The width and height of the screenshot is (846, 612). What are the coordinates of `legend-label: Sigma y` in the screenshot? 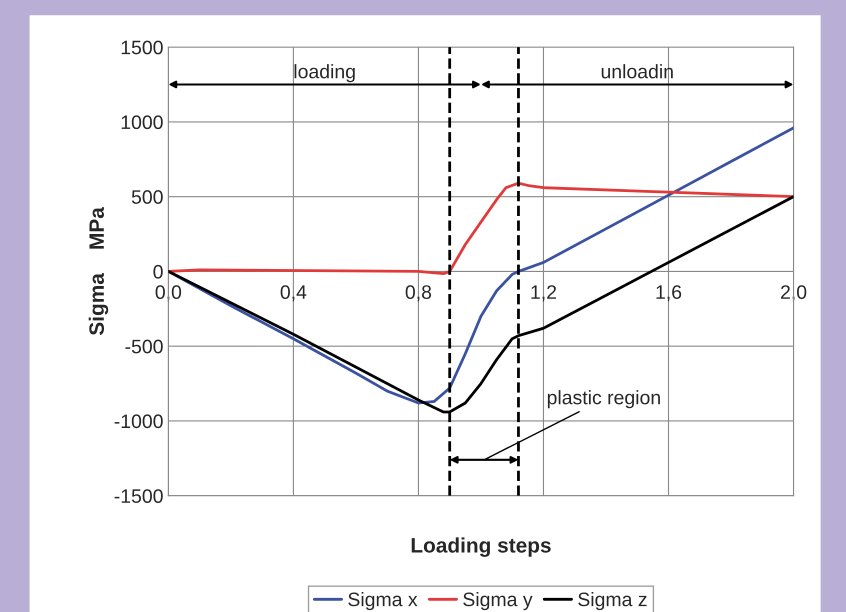 It's located at (498, 601).